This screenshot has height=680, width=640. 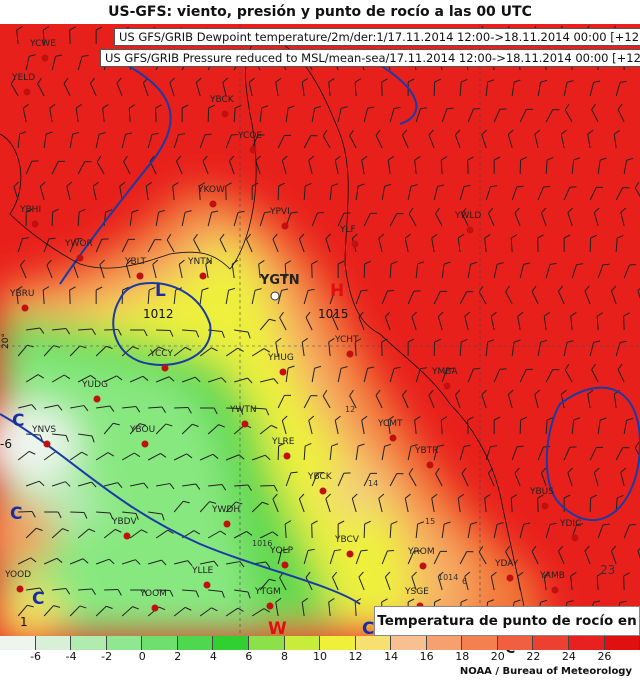 What do you see at coordinates (211, 196) in the screenshot?
I see `station: YKOW` at bounding box center [211, 196].